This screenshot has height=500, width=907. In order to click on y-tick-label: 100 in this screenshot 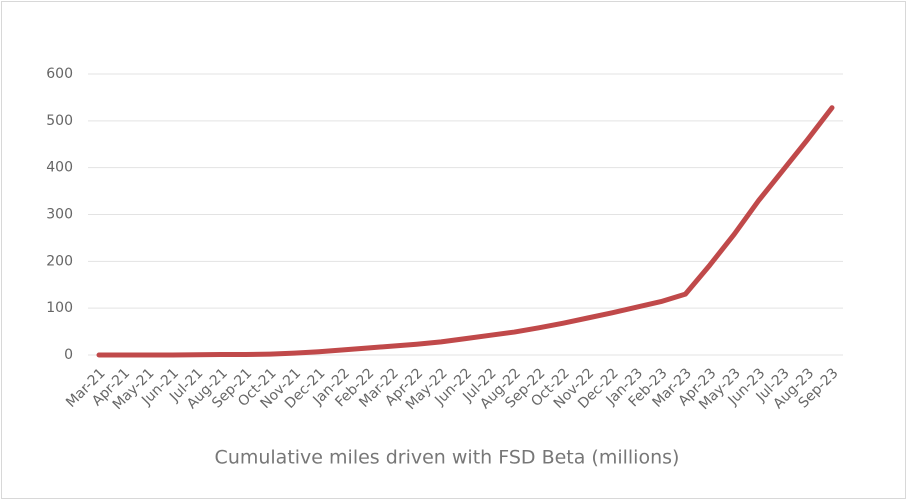, I will do `click(59, 308)`.